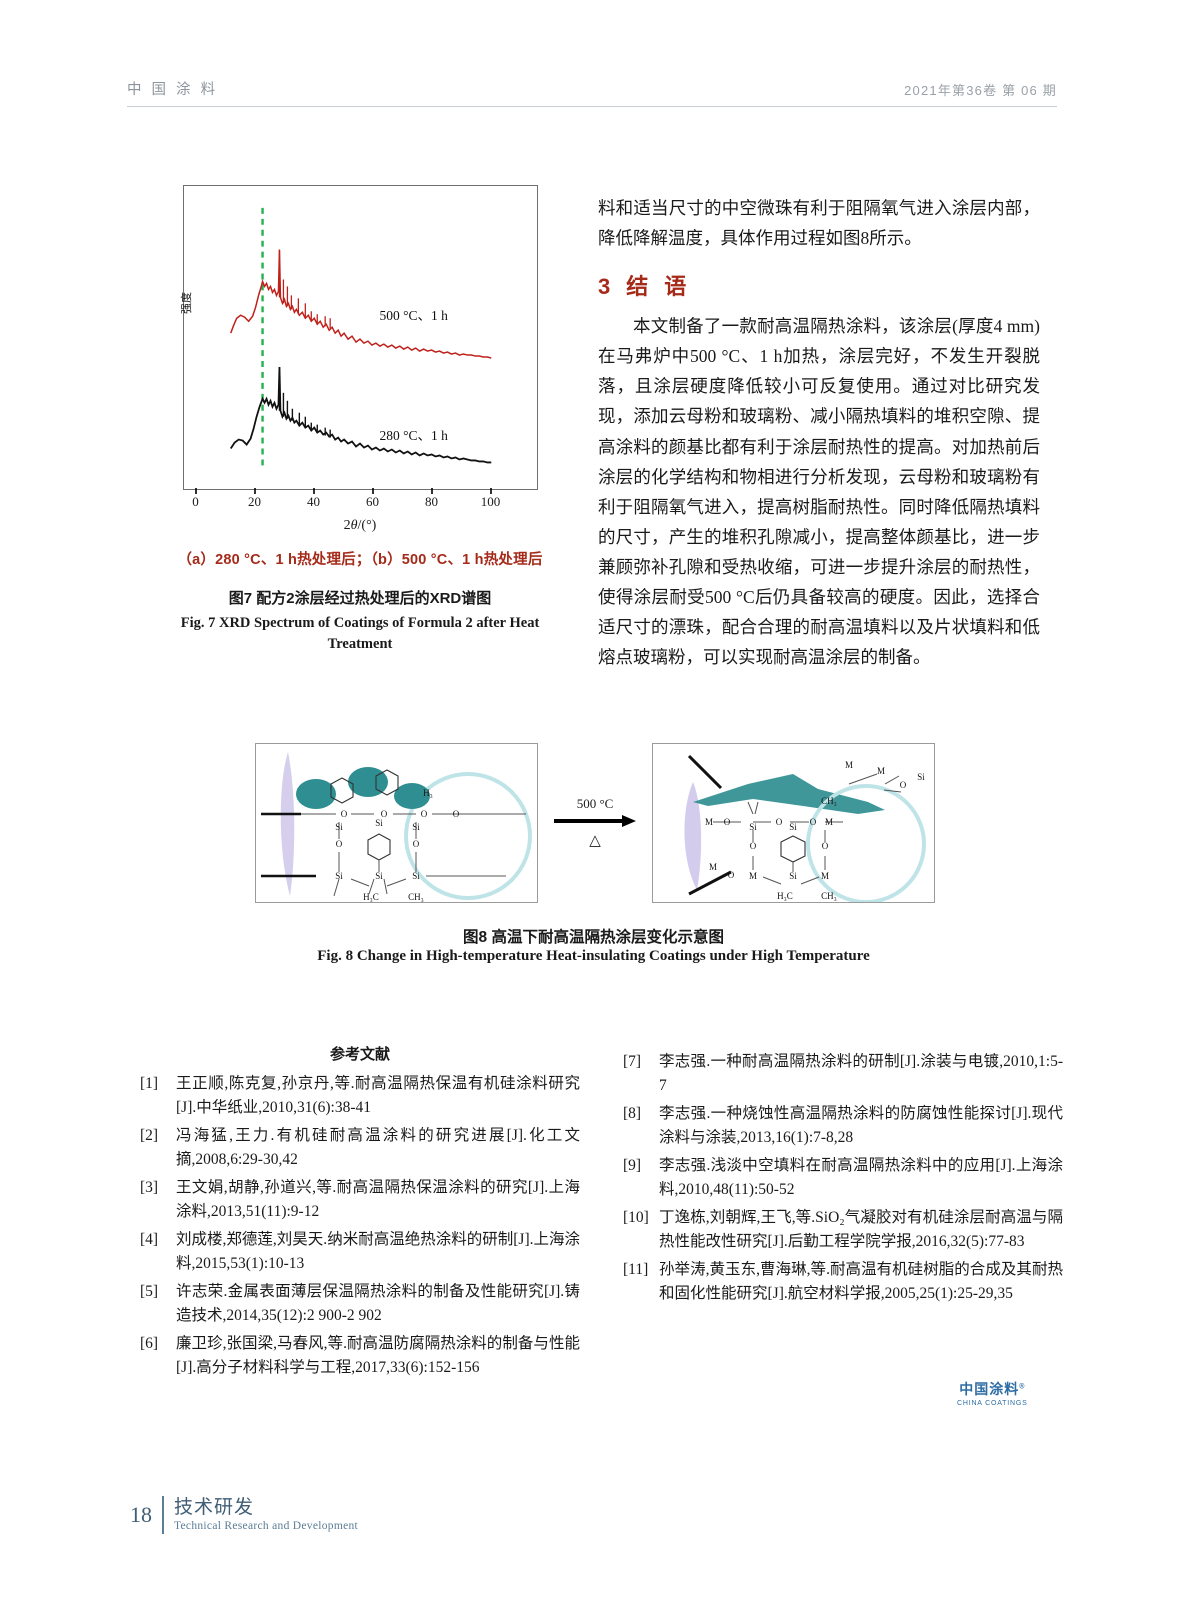  What do you see at coordinates (304, 289) in the screenshot?
I see `curve-500c-peaks` at bounding box center [304, 289].